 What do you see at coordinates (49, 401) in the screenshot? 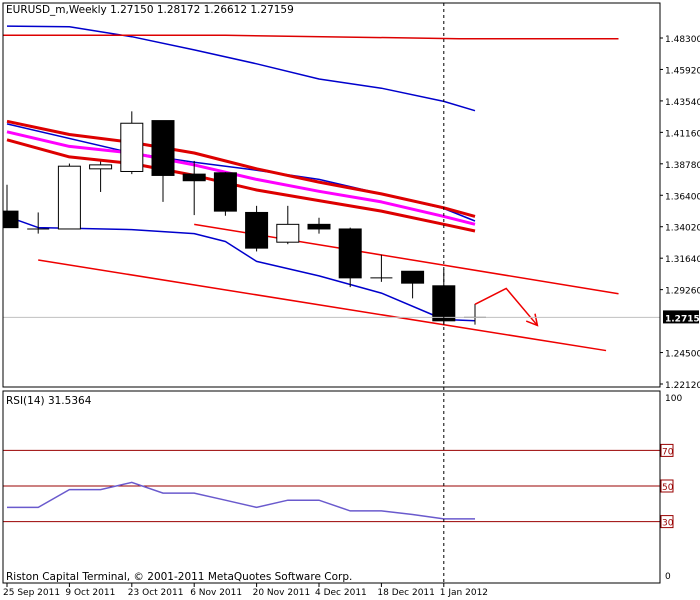
I see `rsi-title: RSI(14) 31.5364` at bounding box center [49, 401].